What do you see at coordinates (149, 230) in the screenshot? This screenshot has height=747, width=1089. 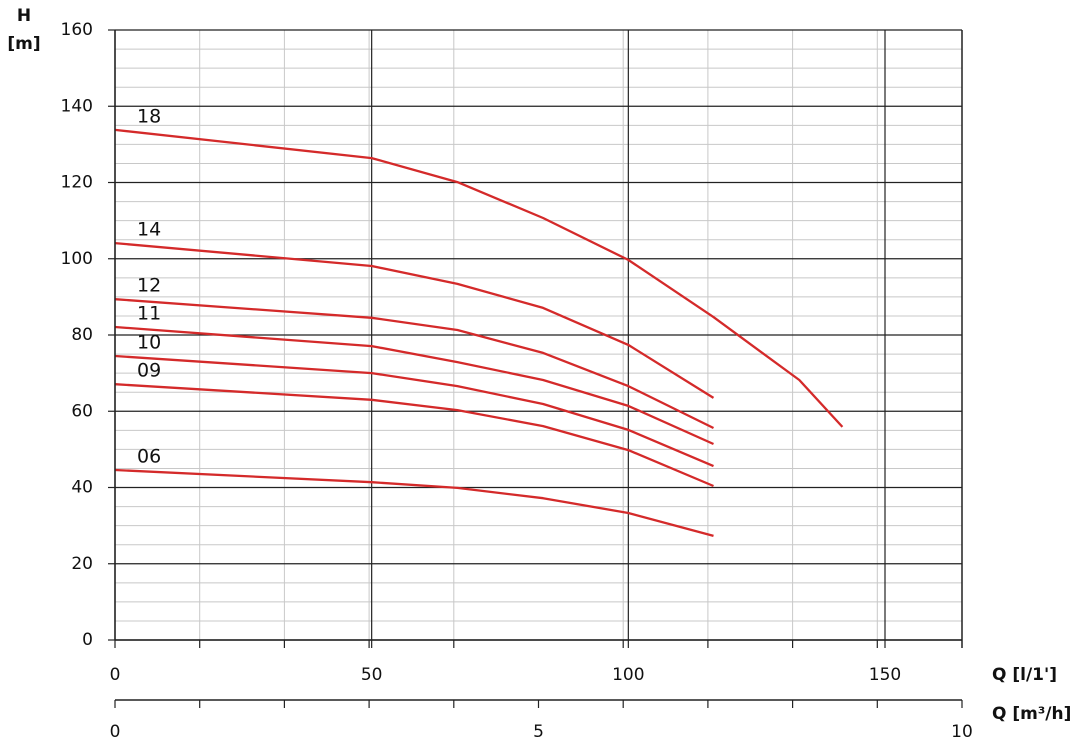 I see `curve-label: 14` at bounding box center [149, 230].